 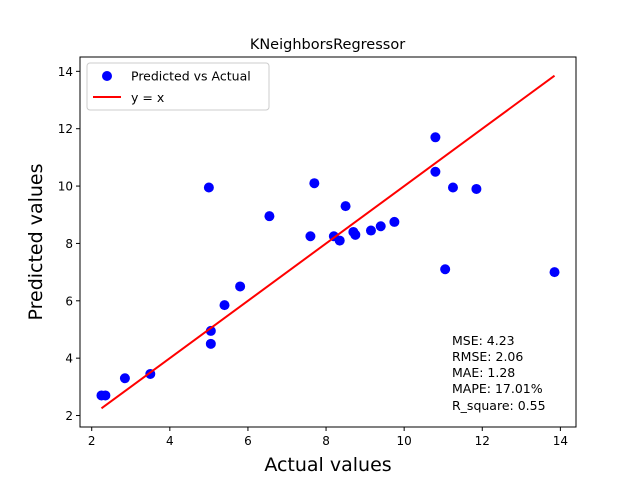 I want to click on legend-marker-scatter, so click(x=107, y=76).